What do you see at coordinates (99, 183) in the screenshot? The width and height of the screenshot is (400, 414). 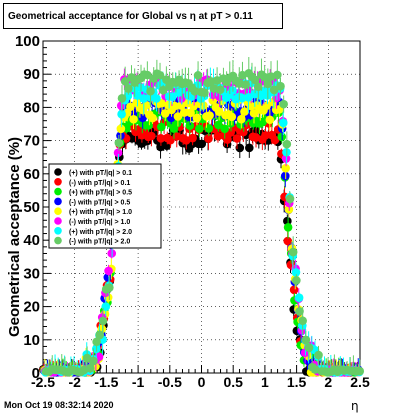 I see `legend-entry: (-) with pT/|q| > 0.1` at bounding box center [99, 183].